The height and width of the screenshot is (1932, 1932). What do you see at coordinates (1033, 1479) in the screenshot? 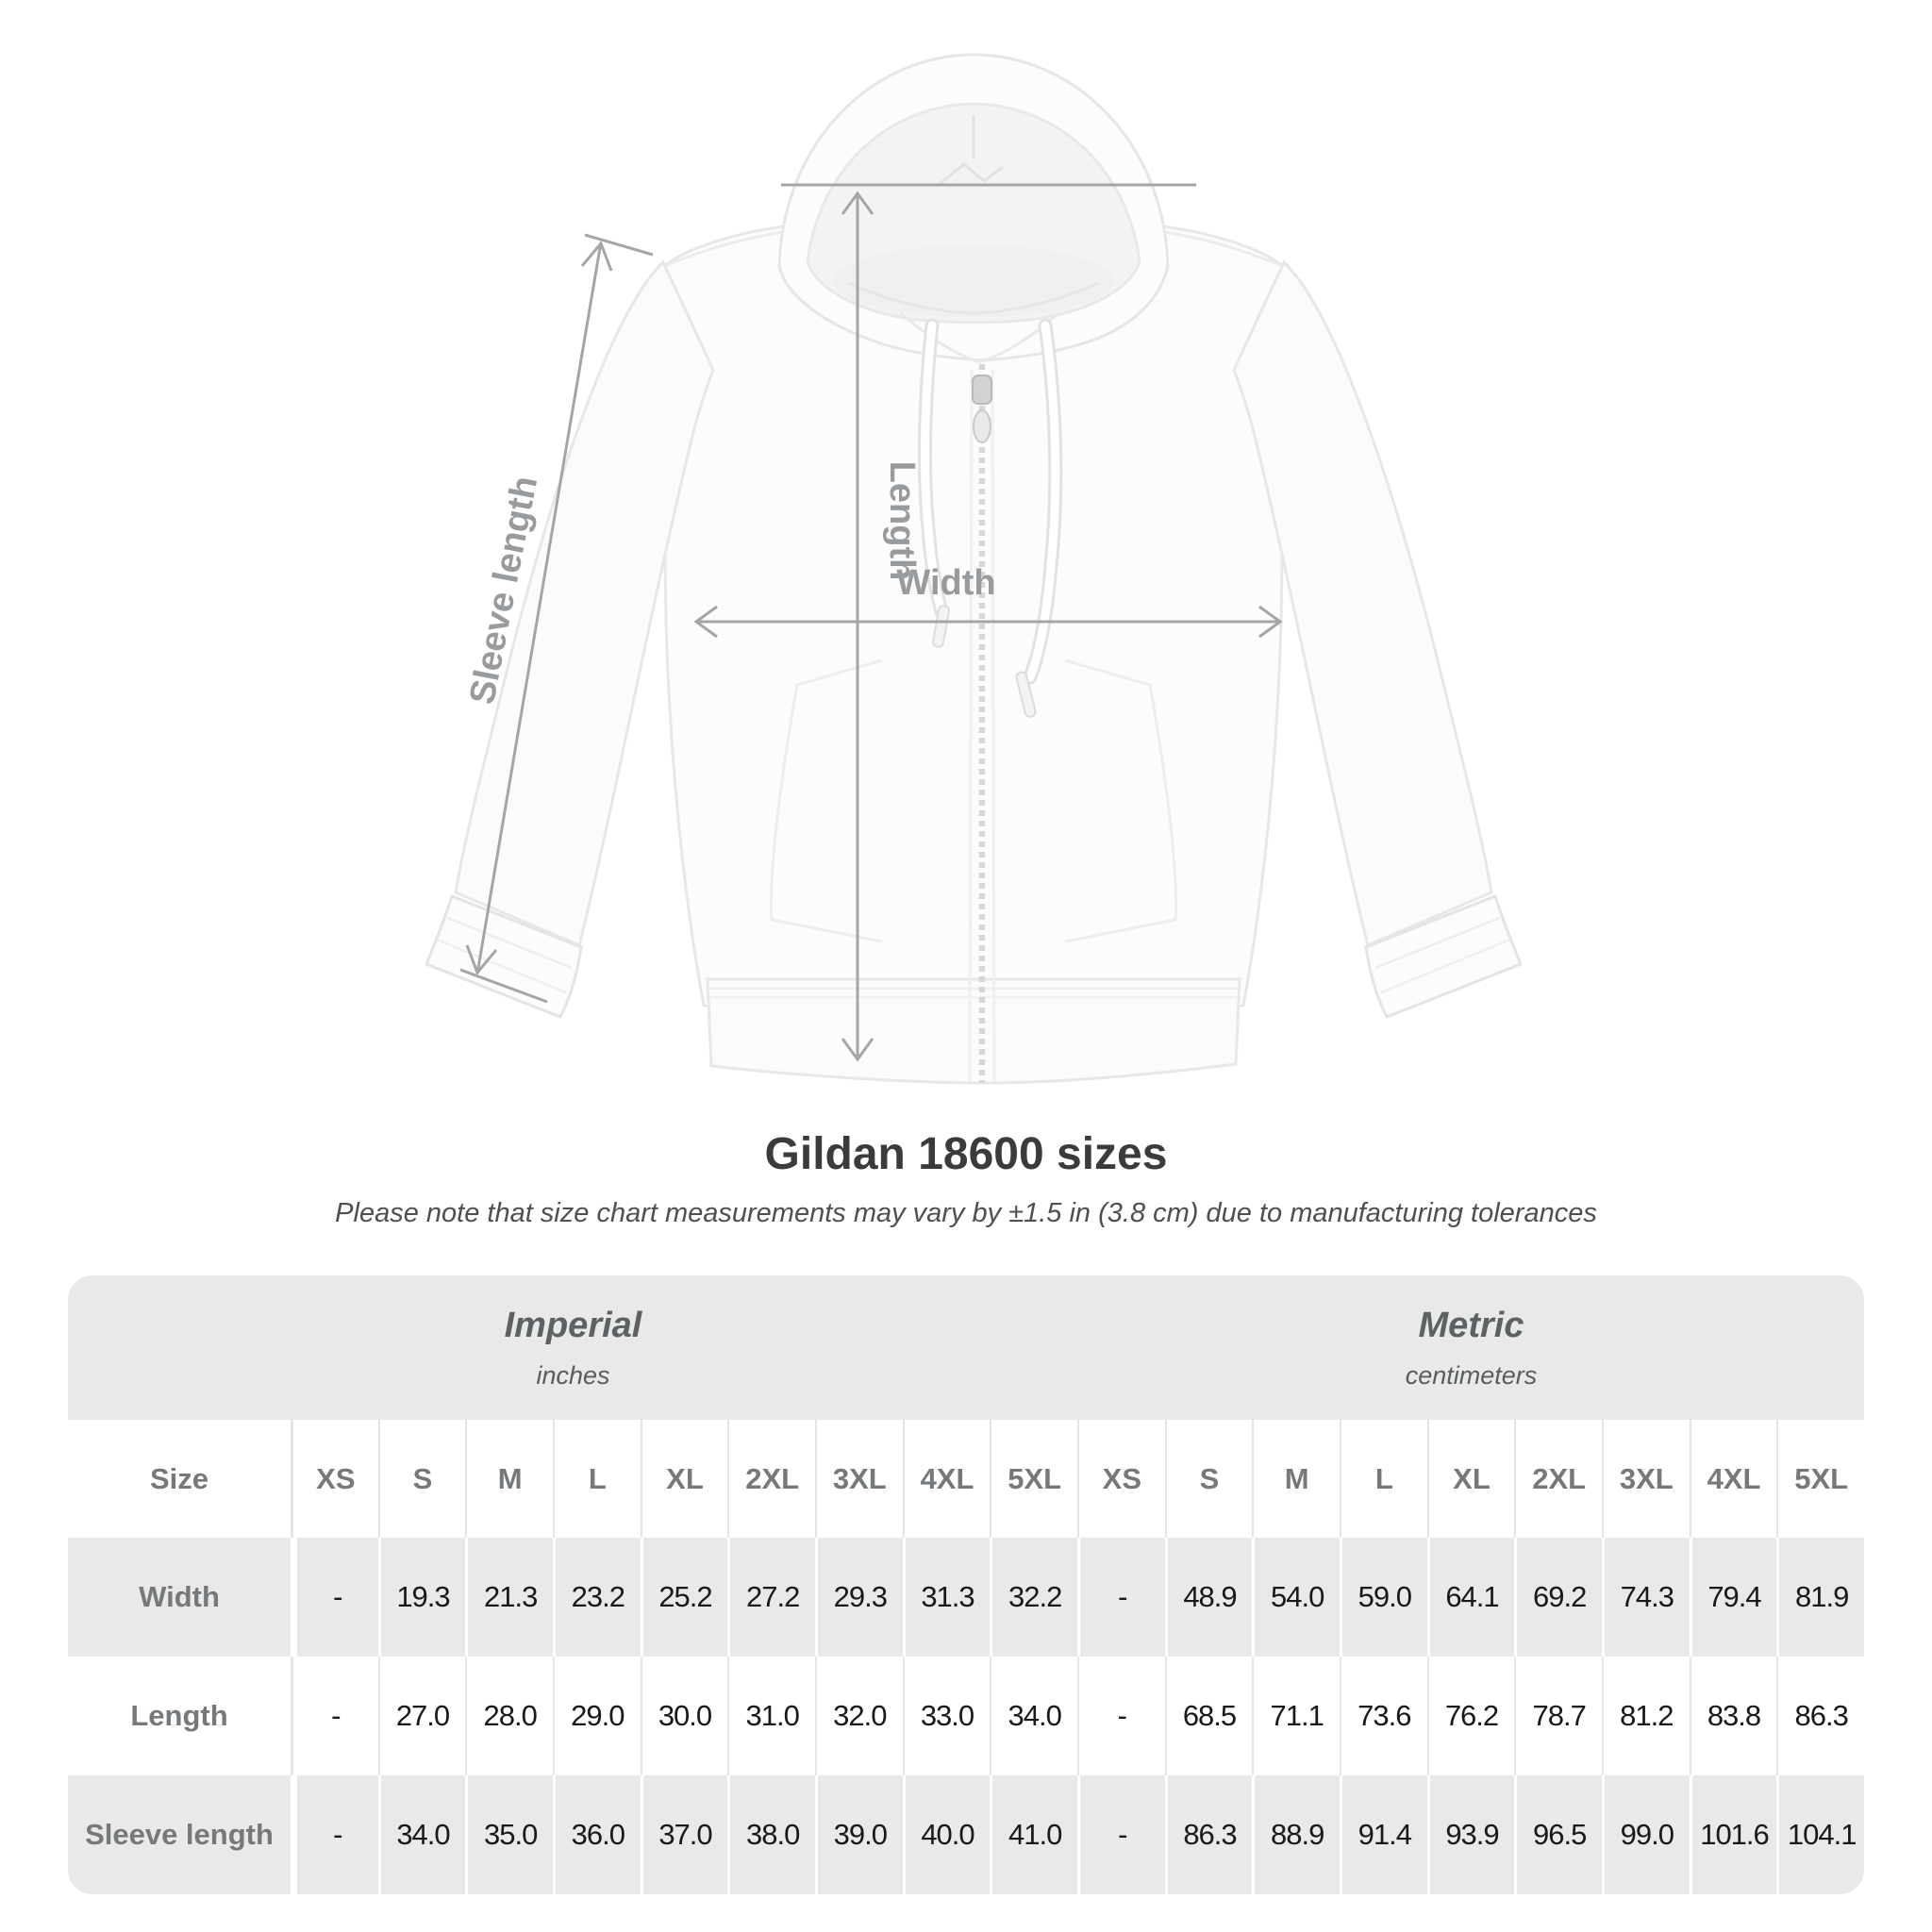
I see `size-header-imperial-5xl: 5XL` at bounding box center [1033, 1479].